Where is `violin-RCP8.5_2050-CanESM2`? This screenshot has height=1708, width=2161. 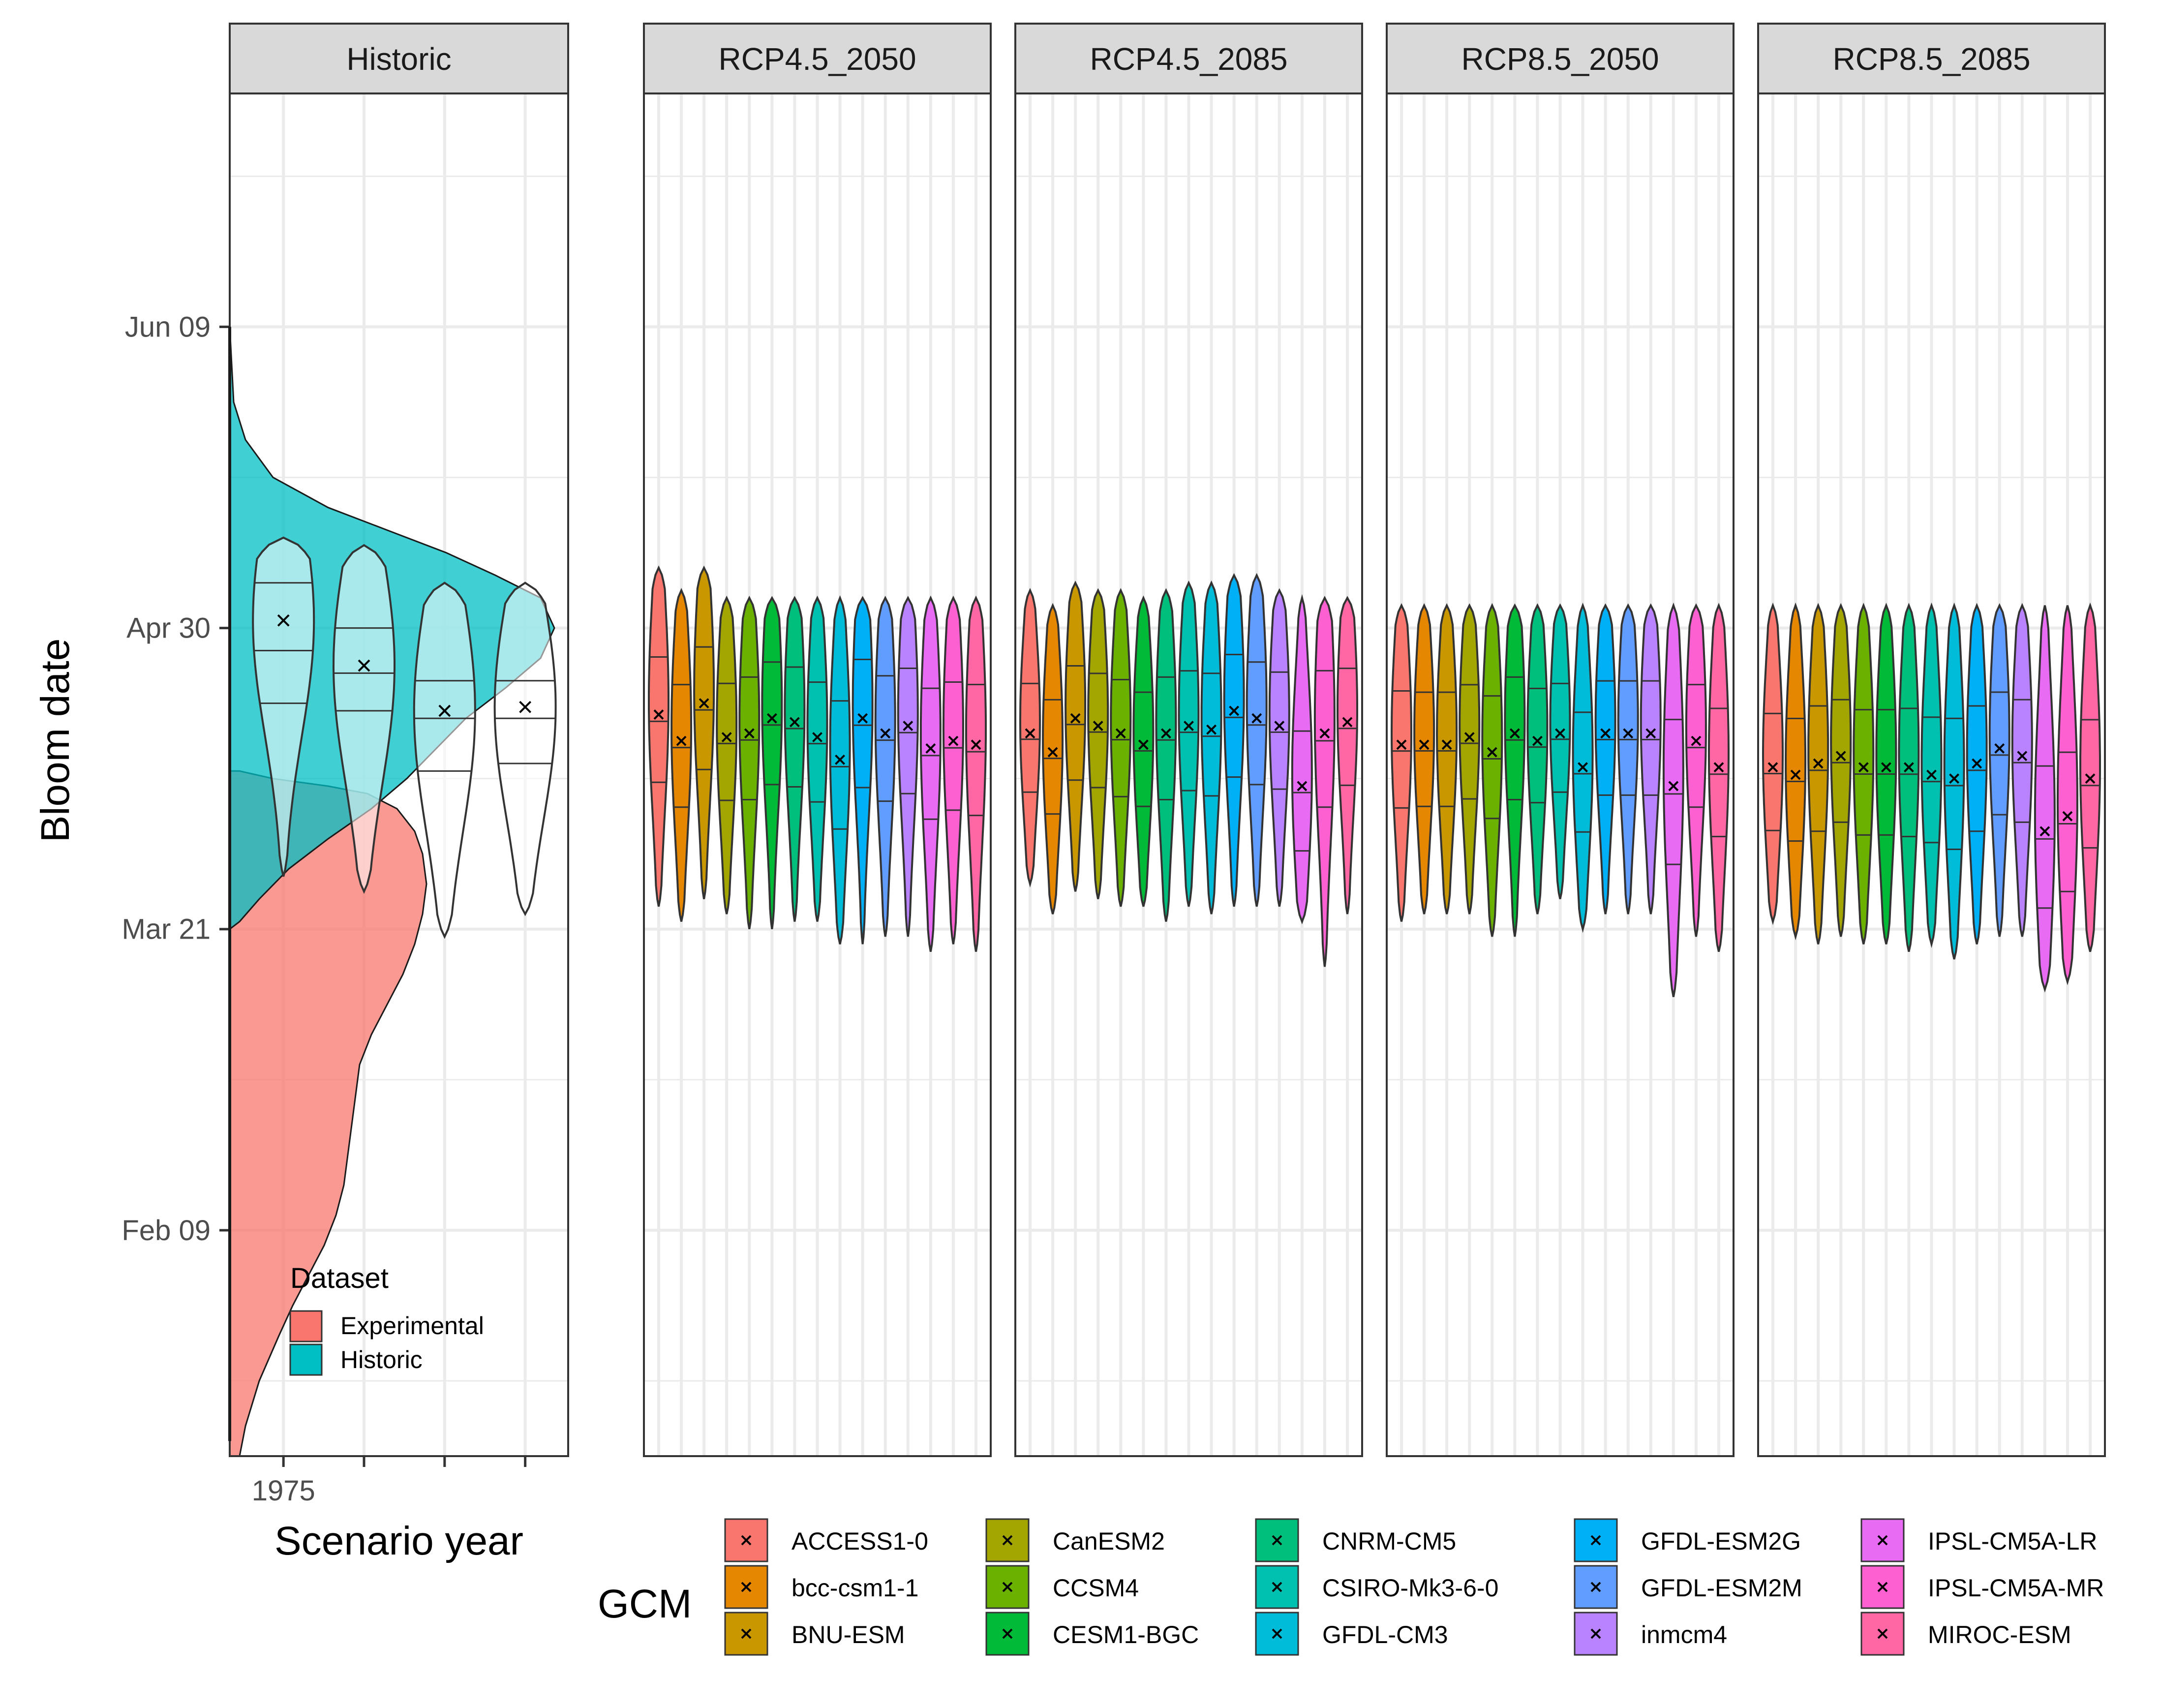
violin-RCP8.5_2050-CanESM2 is located at coordinates (1470, 759).